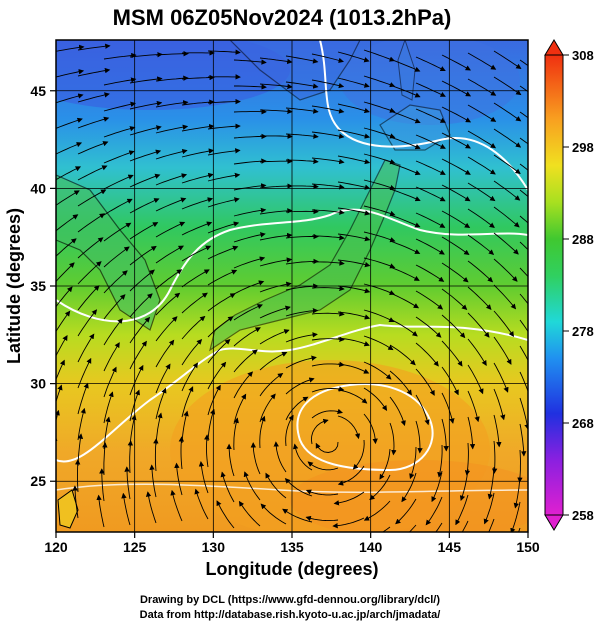 This screenshot has width=599, height=625. Describe the element at coordinates (282, 17) in the screenshot. I see `map-title: MSM 06Z05Nov2024 (1013.2hPa)` at that location.